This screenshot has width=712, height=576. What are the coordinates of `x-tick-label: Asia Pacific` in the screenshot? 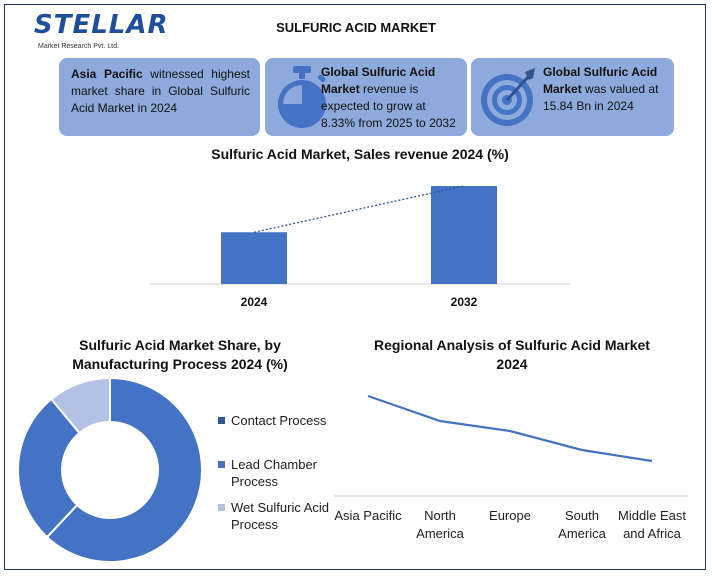 It's located at (368, 515).